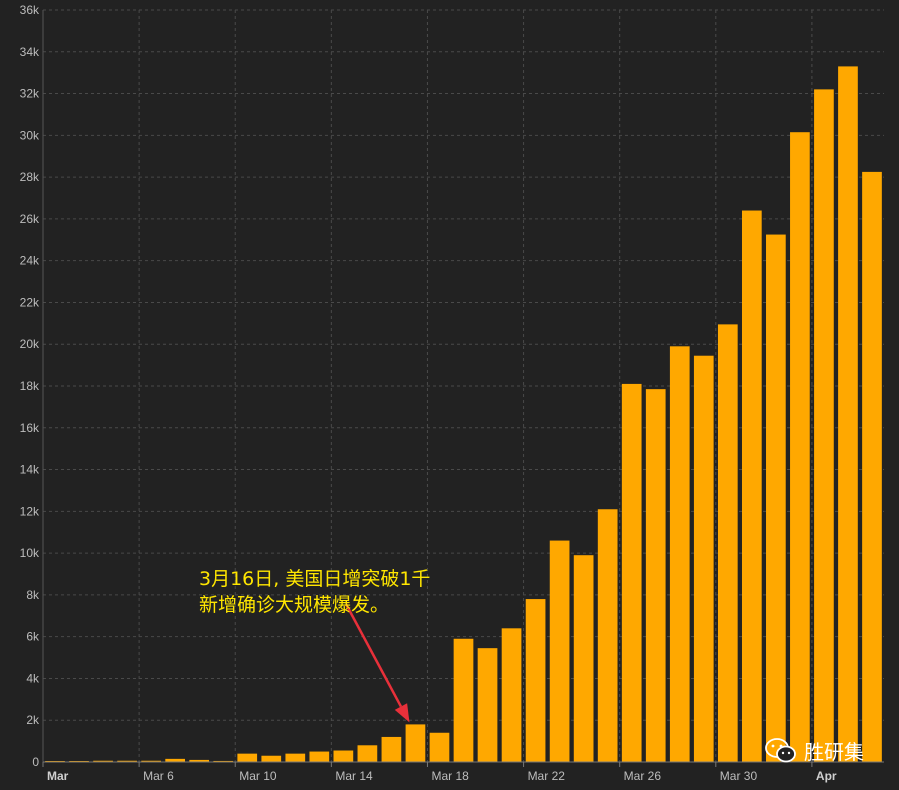 The height and width of the screenshot is (790, 899). What do you see at coordinates (258, 776) in the screenshot?
I see `x-tick-label: Mar 10` at bounding box center [258, 776].